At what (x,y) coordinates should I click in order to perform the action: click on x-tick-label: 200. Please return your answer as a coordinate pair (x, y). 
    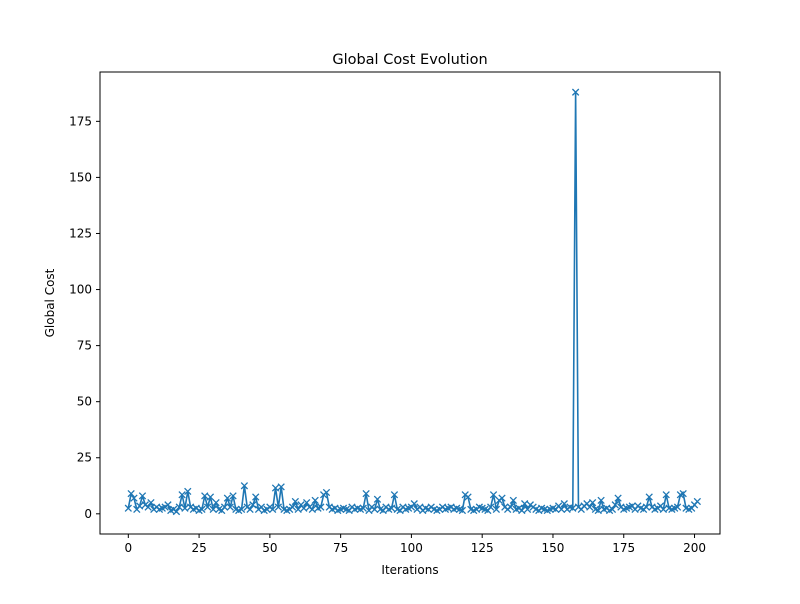
    Looking at the image, I should click on (694, 548).